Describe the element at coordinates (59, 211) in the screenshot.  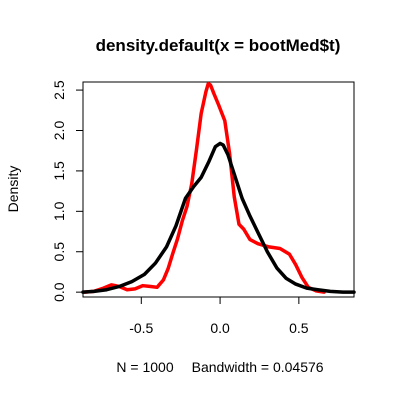
I see `y-tick-label: 1.0` at that location.